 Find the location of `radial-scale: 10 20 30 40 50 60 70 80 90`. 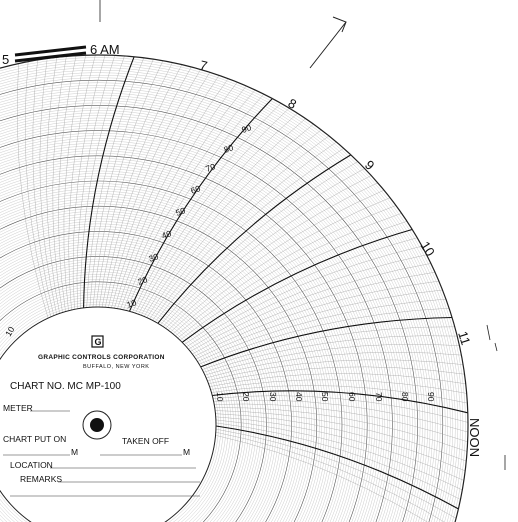

radial-scale: 10 20 30 40 50 60 70 80 90 is located at coordinates (189, 216).